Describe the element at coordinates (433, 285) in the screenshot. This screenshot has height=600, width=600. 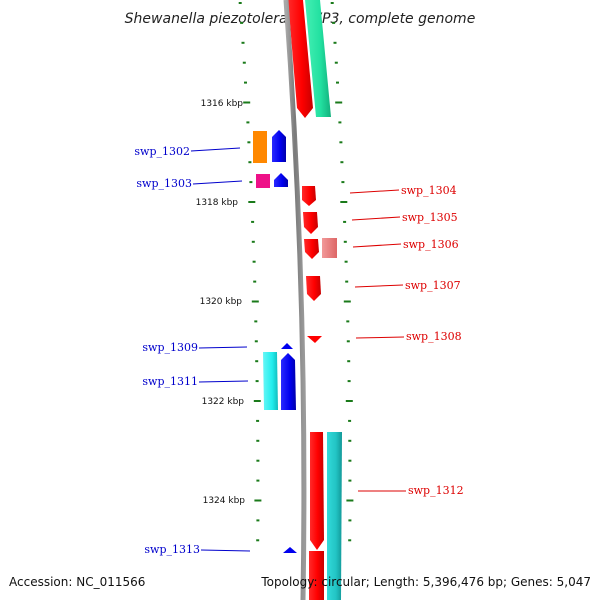
I see `gene-label-swp-1307: swp_1307` at that location.